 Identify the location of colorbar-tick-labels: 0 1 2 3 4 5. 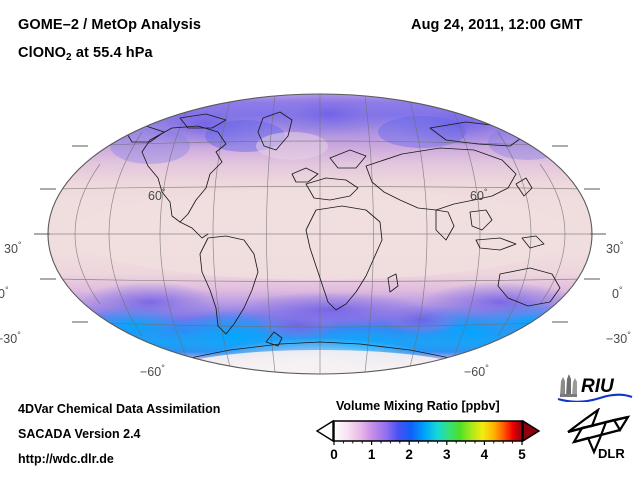
(428, 455).